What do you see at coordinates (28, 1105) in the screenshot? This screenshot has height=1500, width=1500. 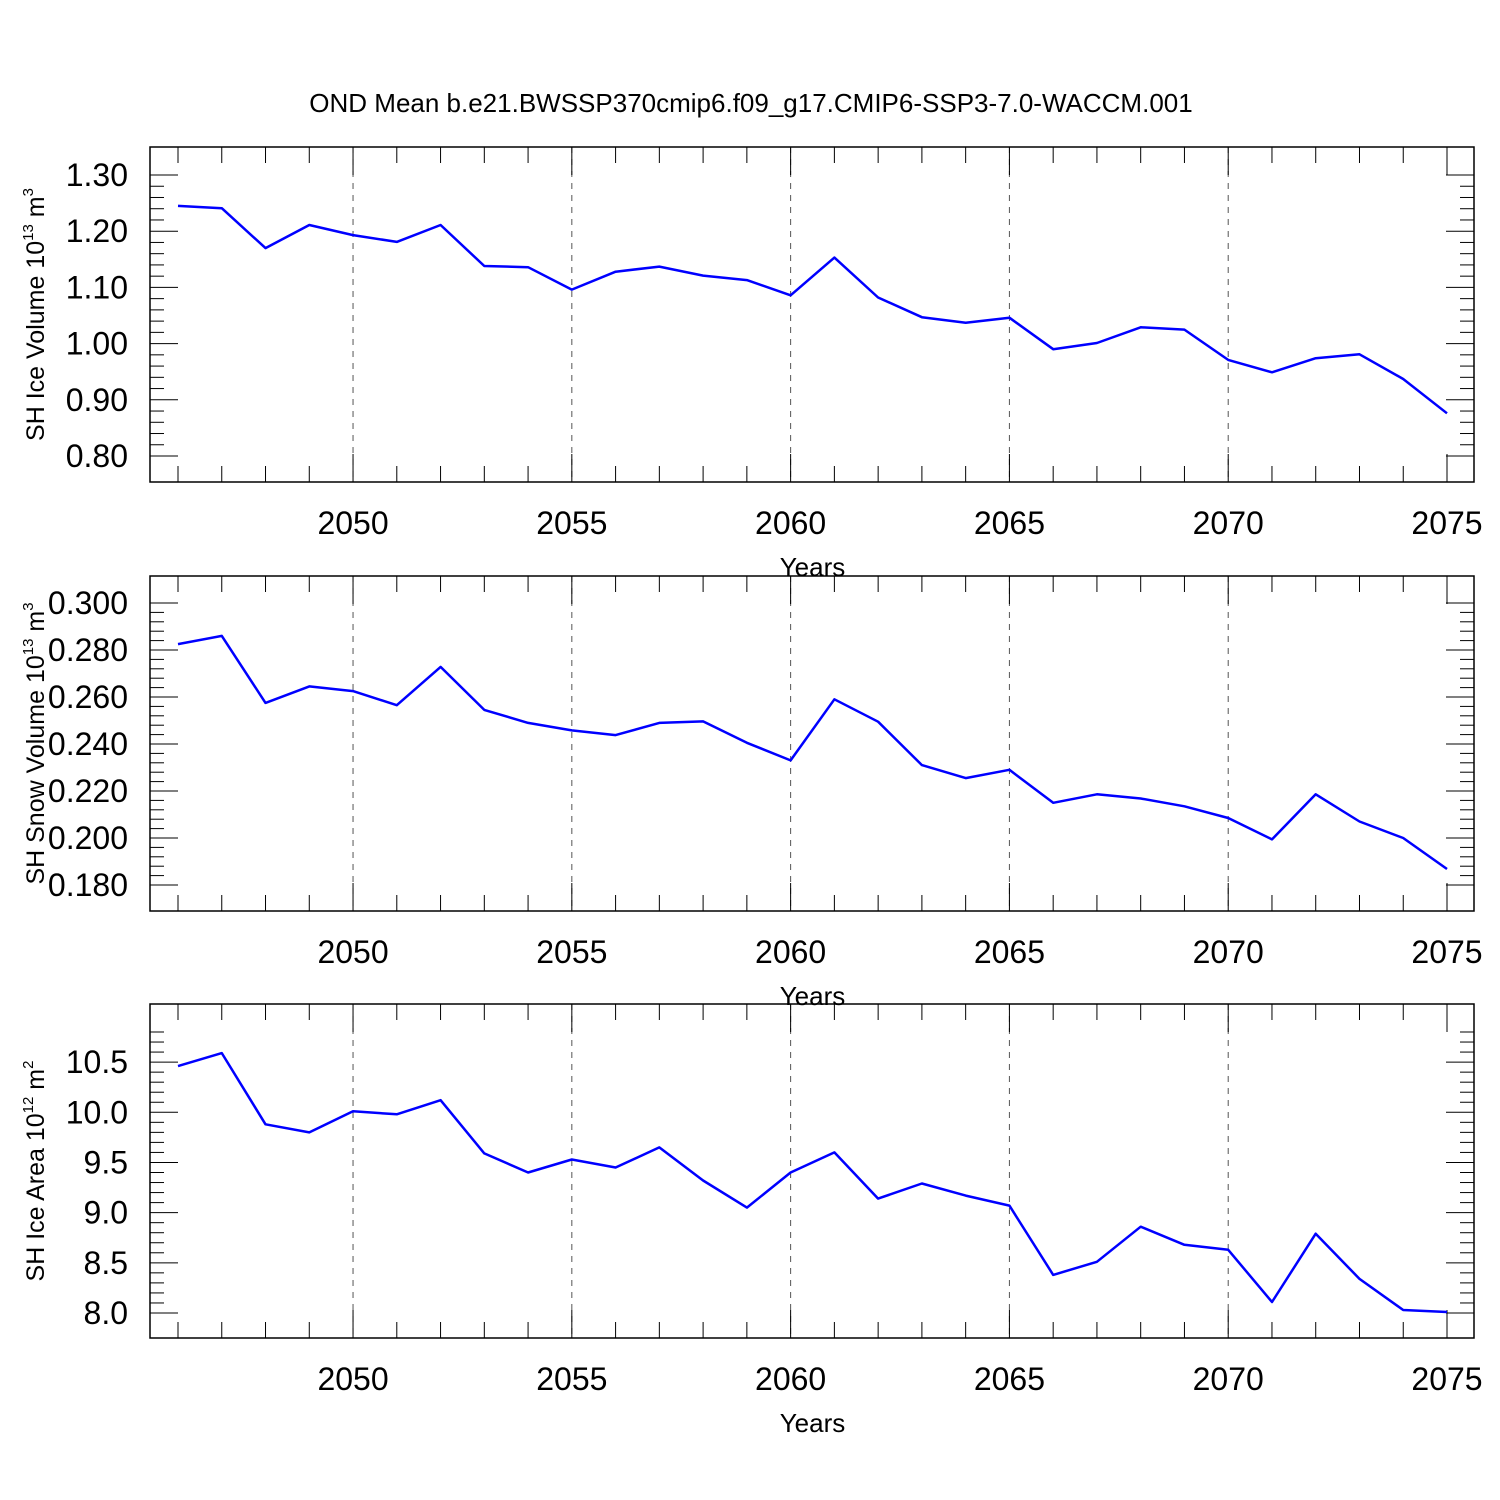 I see `y-axis-label-exponent: 12` at bounding box center [28, 1105].